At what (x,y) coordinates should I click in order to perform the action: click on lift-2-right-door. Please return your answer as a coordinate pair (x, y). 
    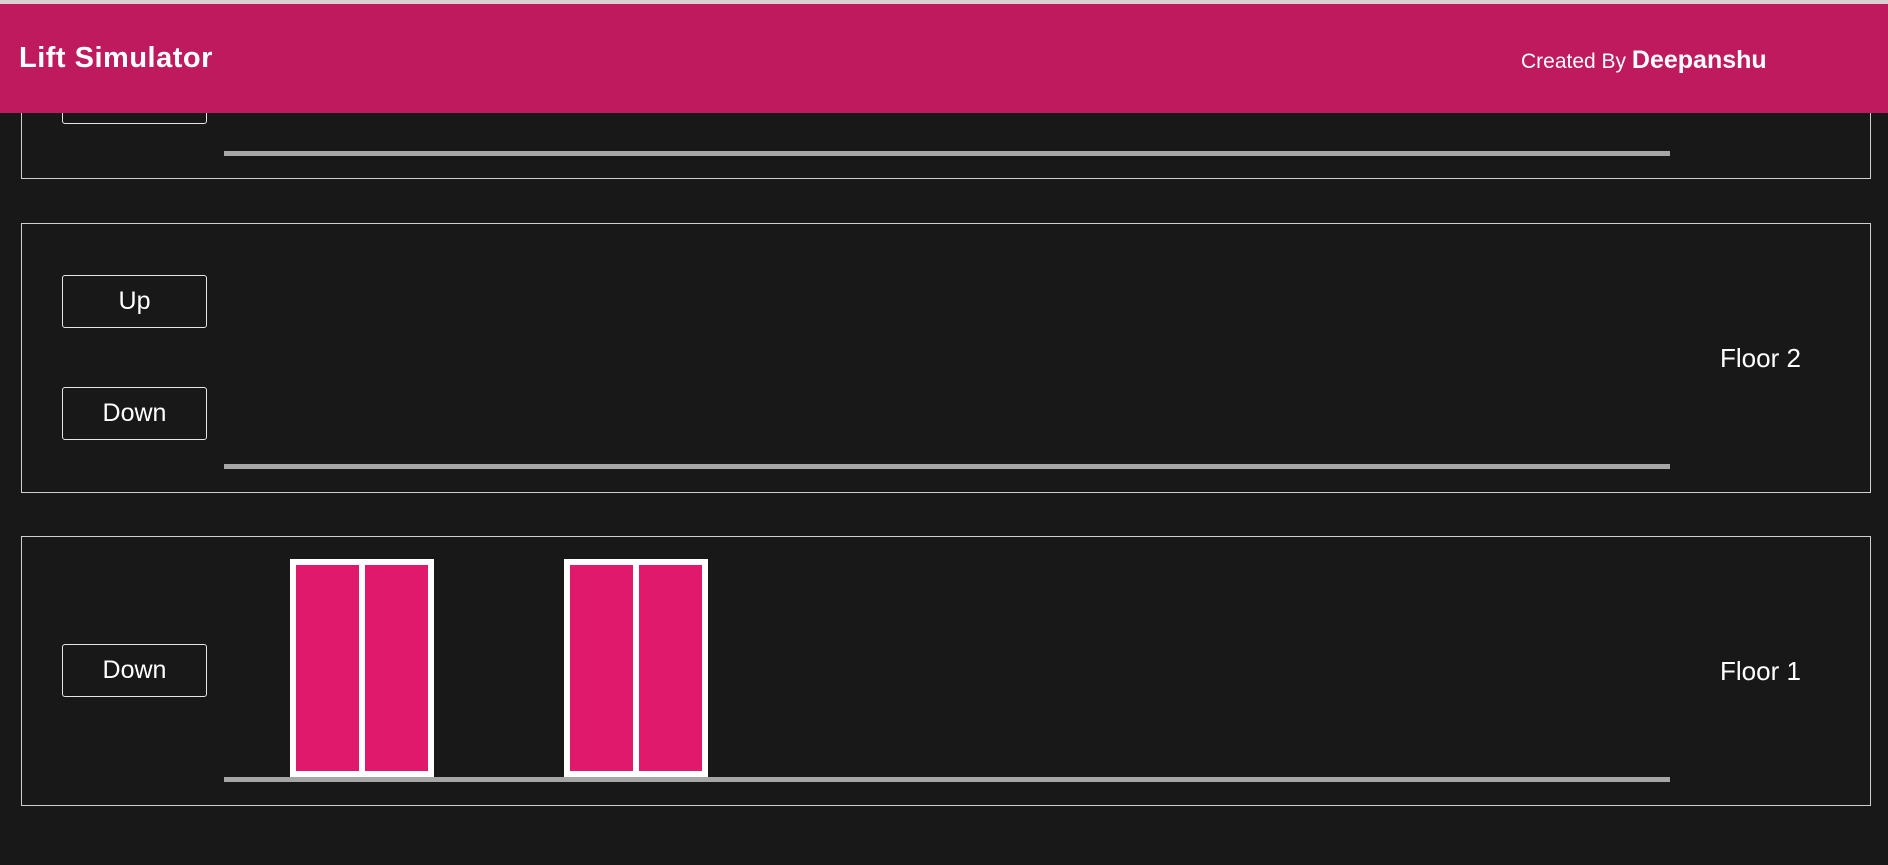
    Looking at the image, I should click on (670, 668).